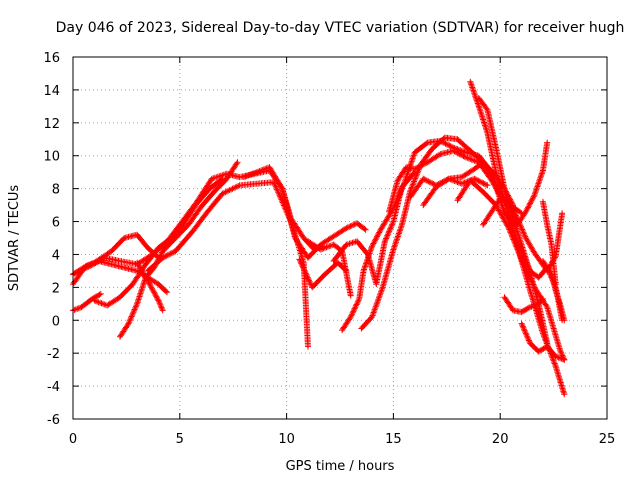 The width and height of the screenshot is (640, 480). What do you see at coordinates (56, 321) in the screenshot?
I see `y-tick-label: 0` at bounding box center [56, 321].